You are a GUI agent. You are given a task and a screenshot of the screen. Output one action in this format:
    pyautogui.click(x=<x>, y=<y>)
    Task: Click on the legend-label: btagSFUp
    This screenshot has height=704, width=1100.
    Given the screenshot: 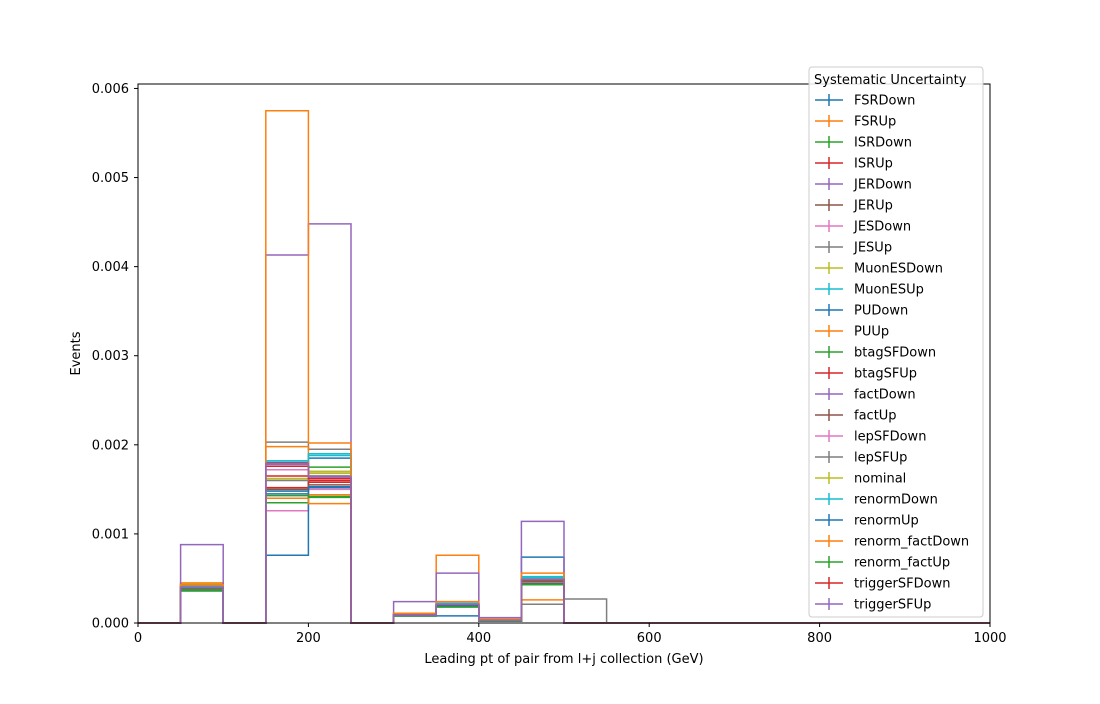 What is the action you would take?
    pyautogui.click(x=885, y=374)
    